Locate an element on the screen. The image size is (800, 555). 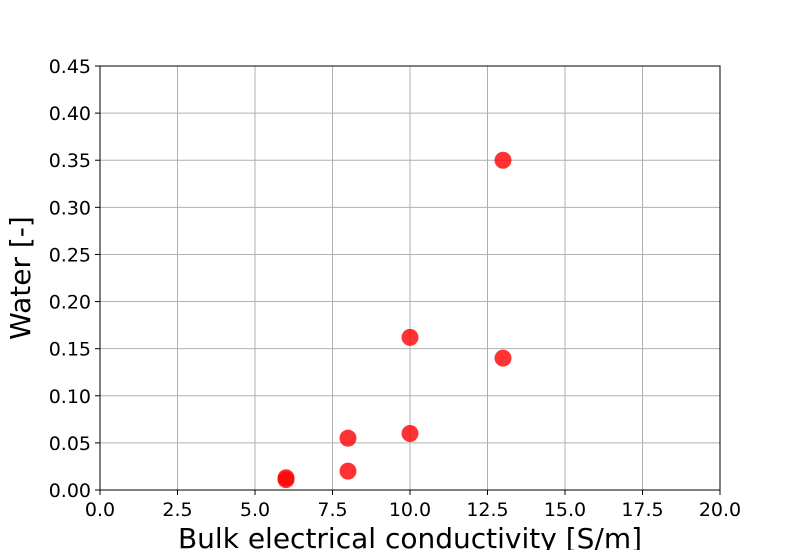
x-axis-label: Bulk electrical conductivity [S/m] is located at coordinates (410, 536).